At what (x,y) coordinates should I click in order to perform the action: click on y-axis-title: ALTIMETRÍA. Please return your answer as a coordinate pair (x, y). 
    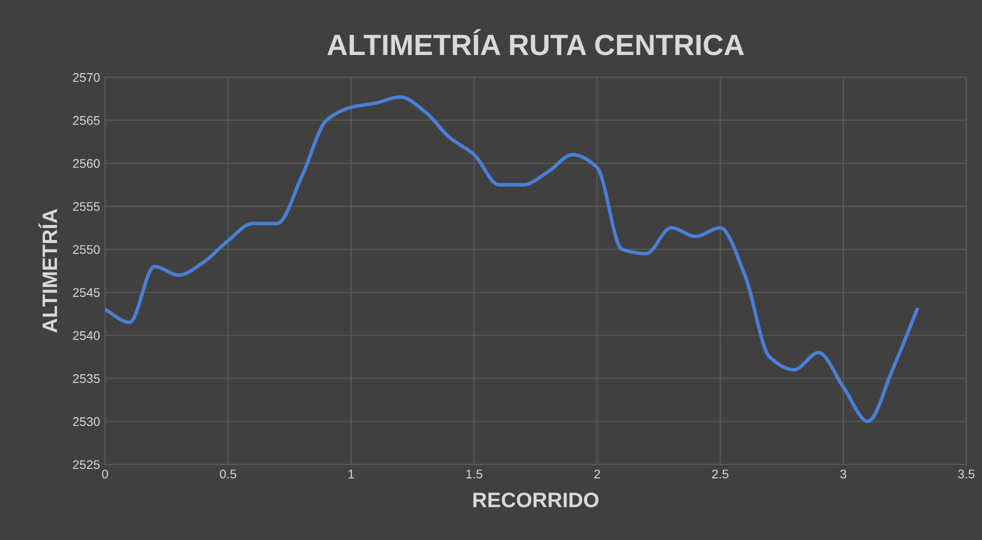
    Looking at the image, I should click on (47, 271).